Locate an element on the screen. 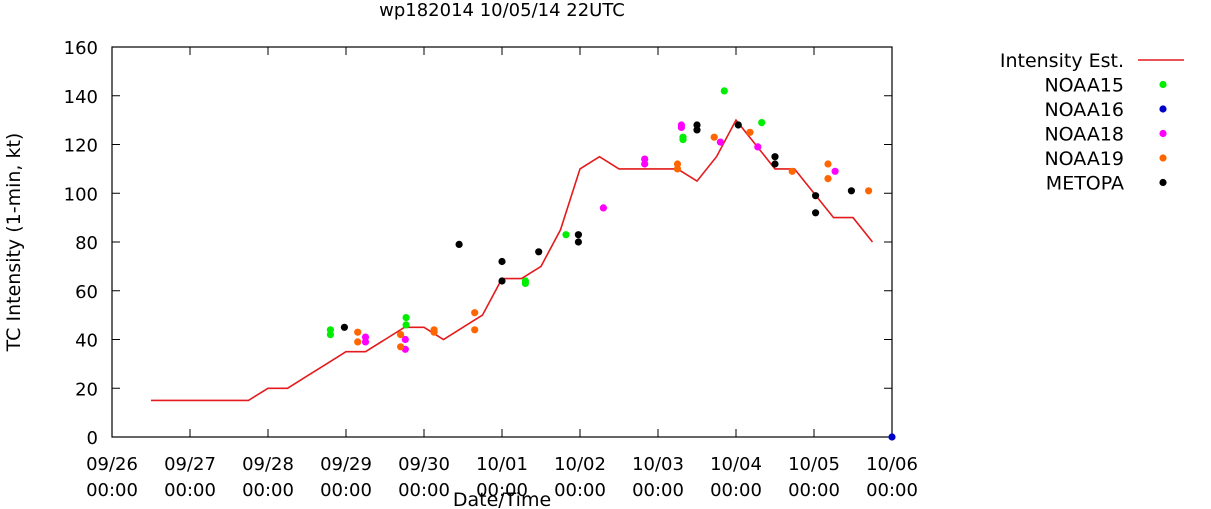 Image resolution: width=1211 pixels, height=509 pixels. x-tick-date: 09/26 is located at coordinates (112, 464).